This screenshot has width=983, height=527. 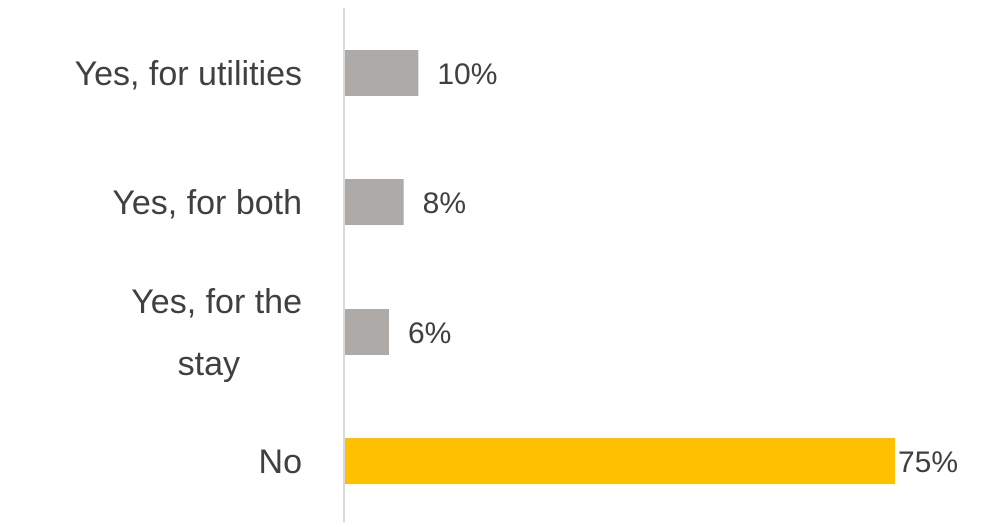 I want to click on category-label-0: Yes, for utilities, so click(x=188, y=74).